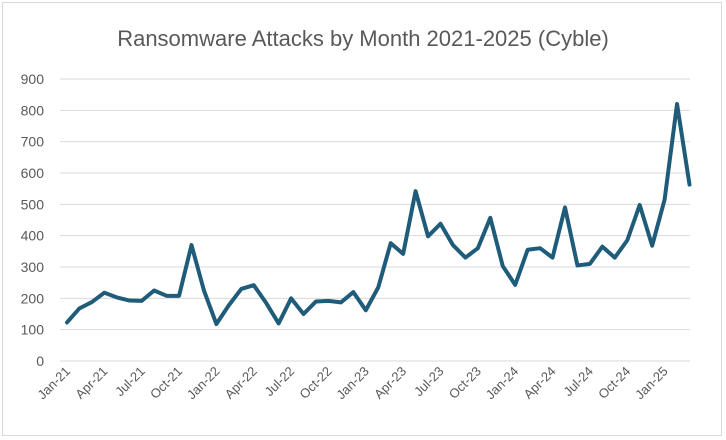 The image size is (726, 440). Describe the element at coordinates (429, 382) in the screenshot. I see `x-tick-label: Jul-23` at that location.